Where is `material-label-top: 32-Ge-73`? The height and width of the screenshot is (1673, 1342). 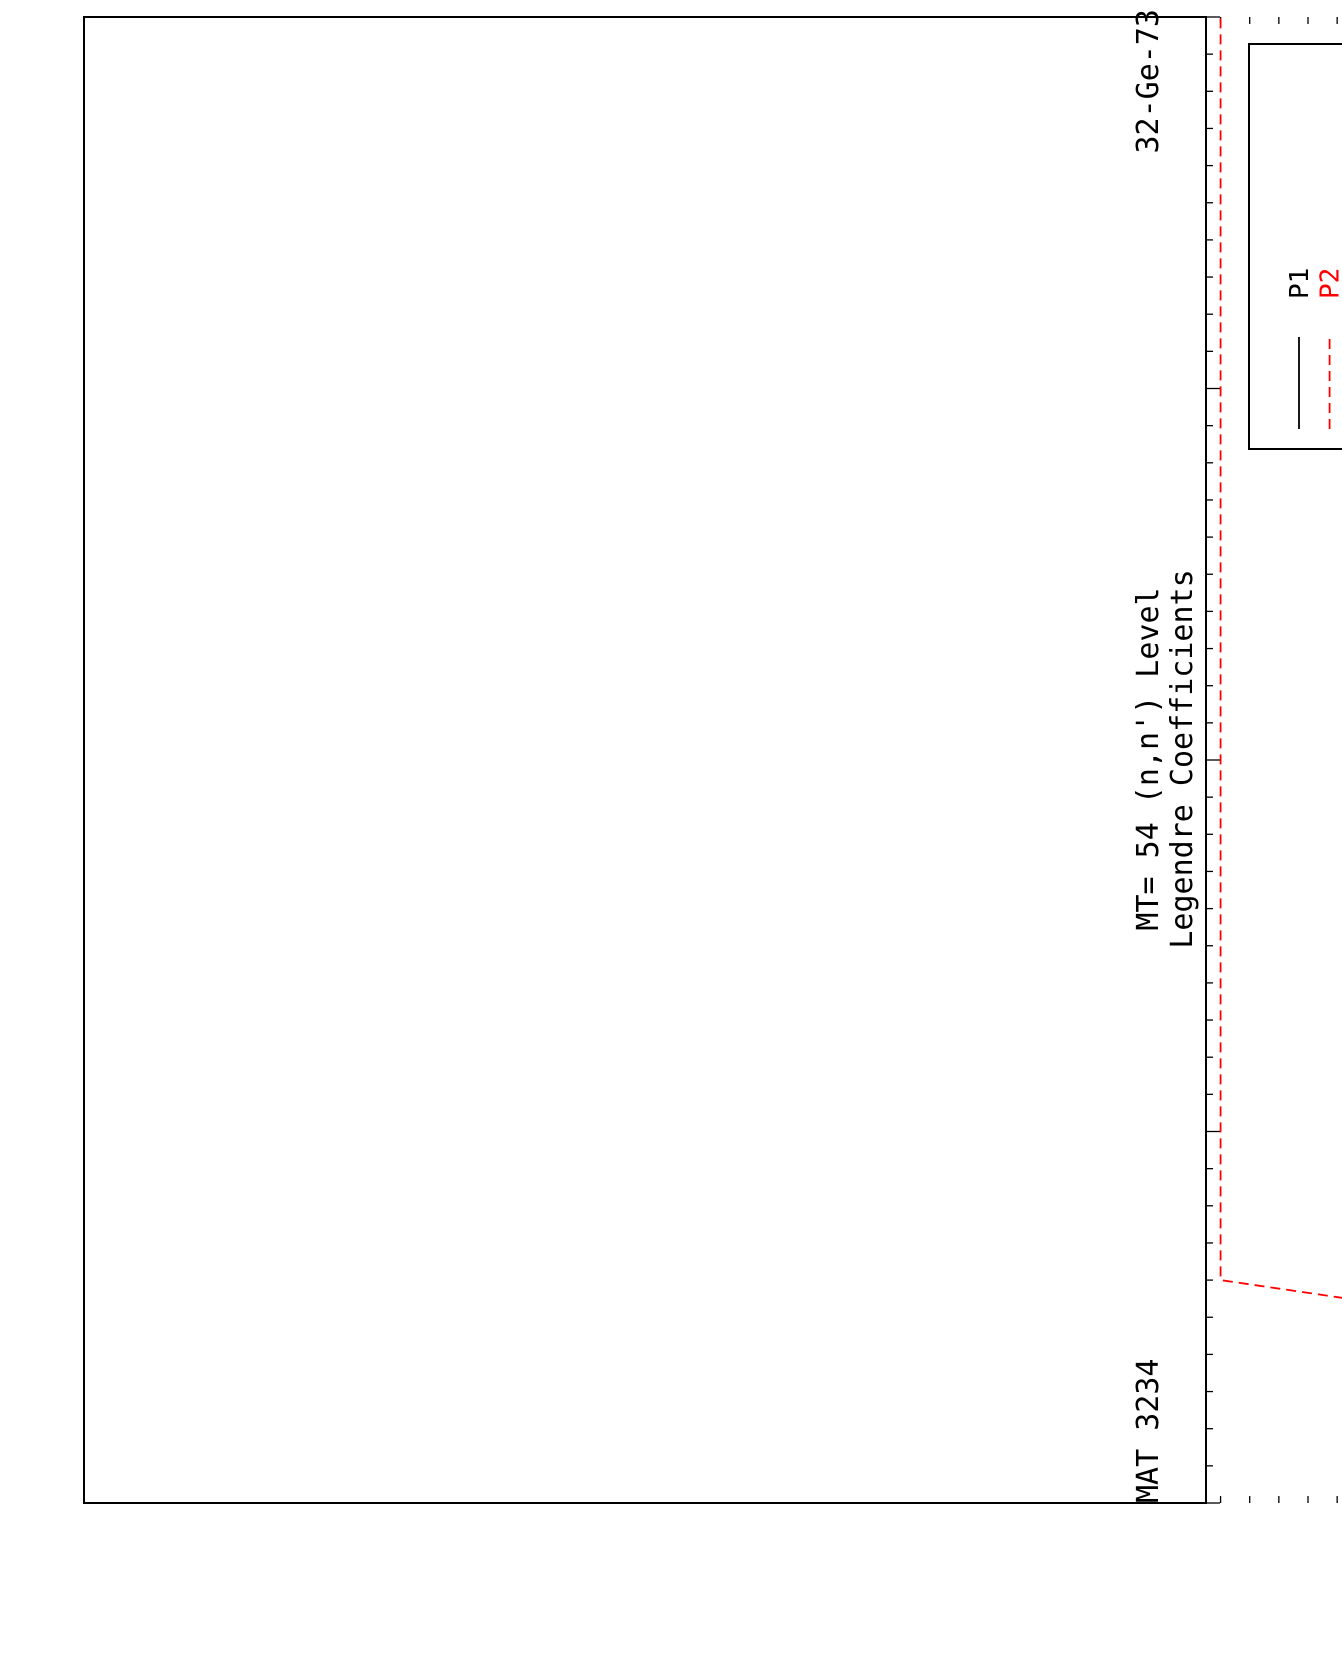 material-label-top: 32-Ge-73 is located at coordinates (1148, 81).